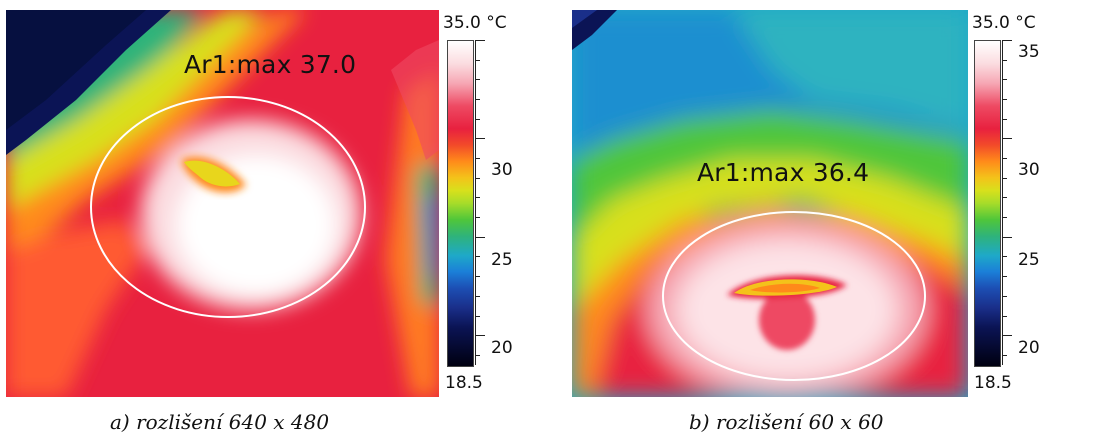  I want to click on roi-ellipse-b, so click(794, 296).